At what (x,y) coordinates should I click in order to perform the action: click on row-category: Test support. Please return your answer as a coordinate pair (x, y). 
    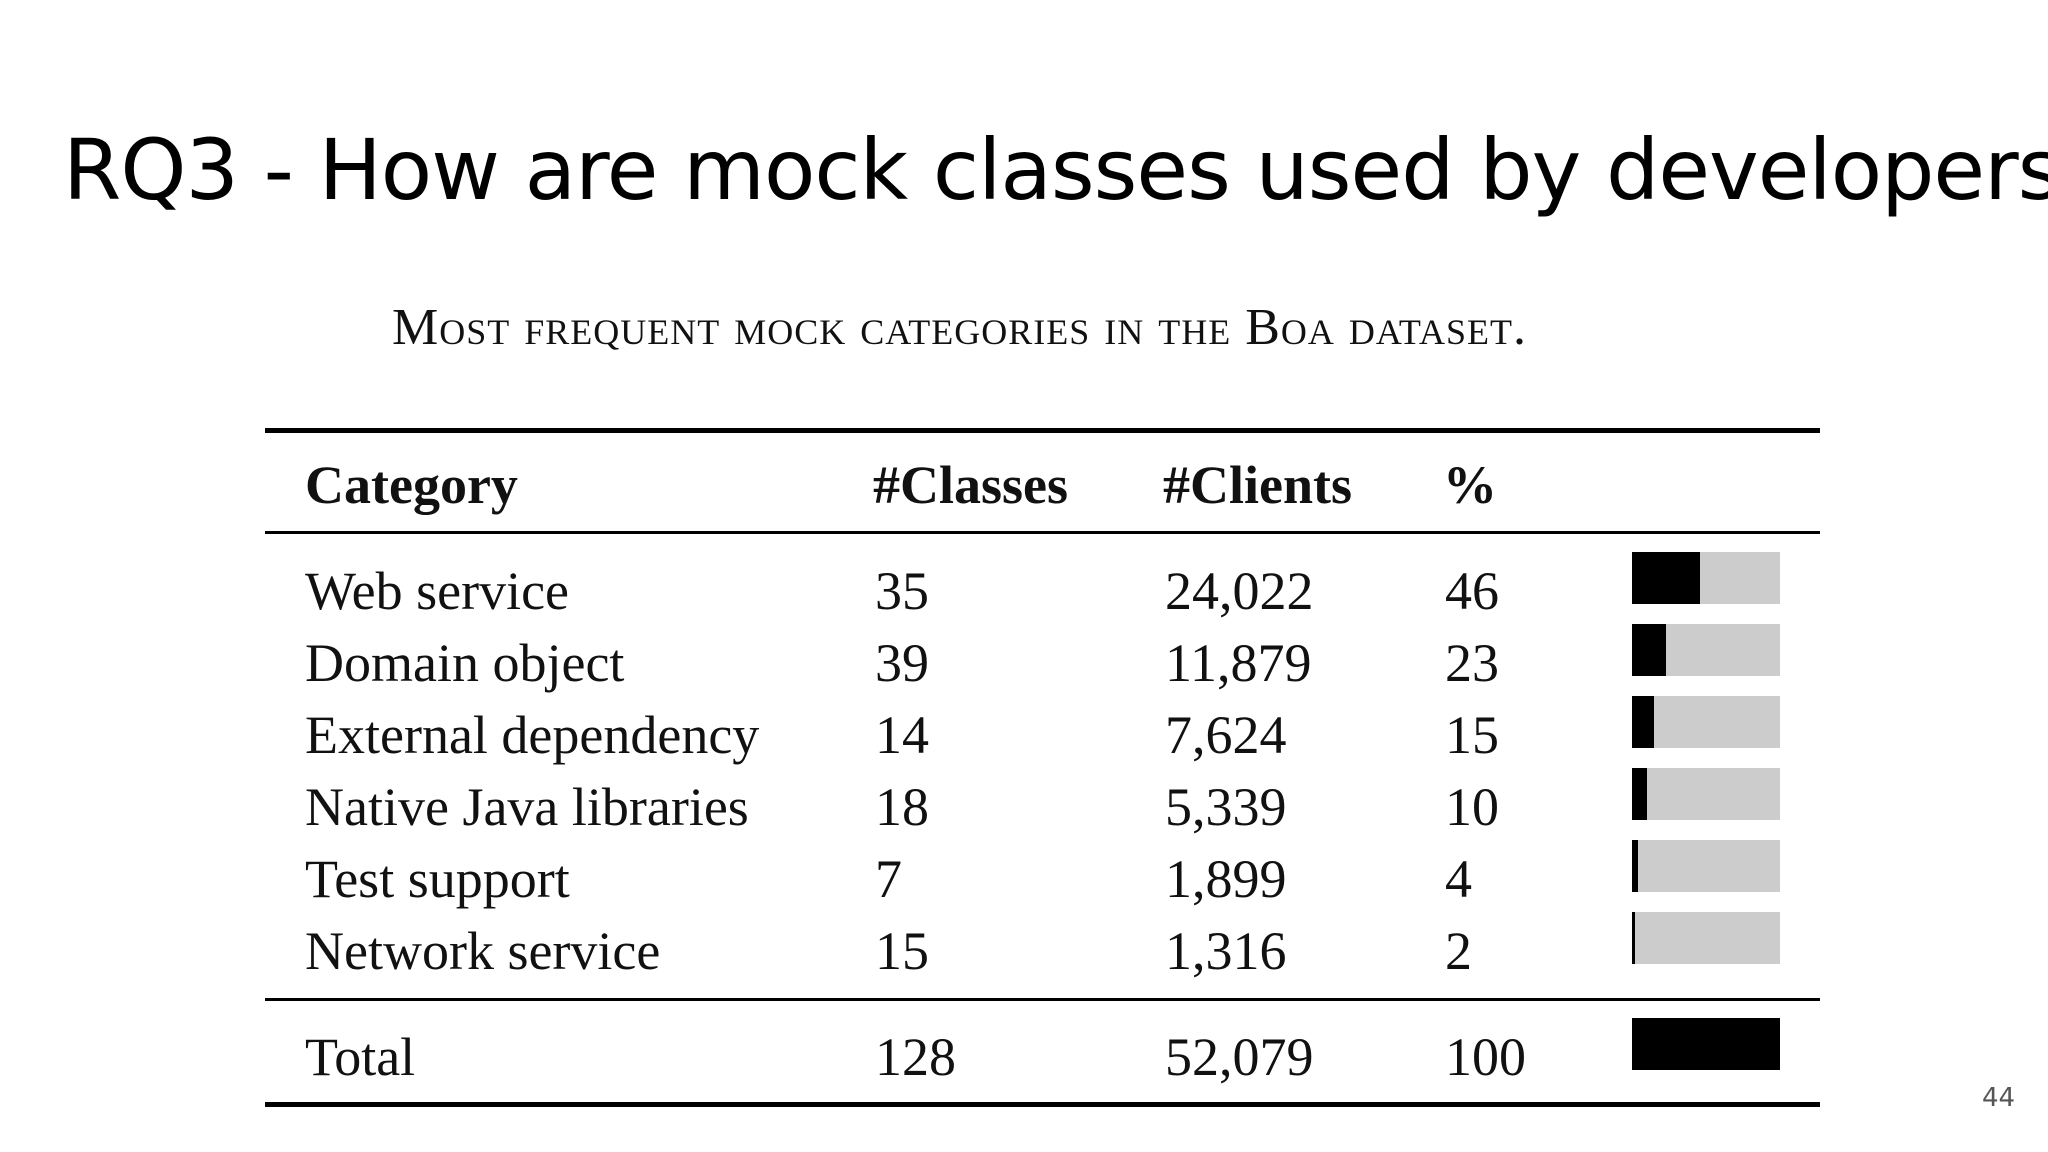
    Looking at the image, I should click on (437, 879).